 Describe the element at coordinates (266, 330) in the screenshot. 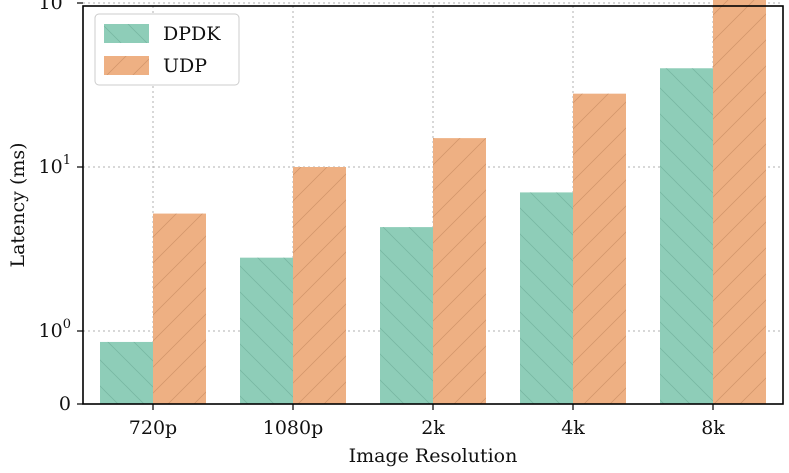

I see `bar-hatch-dpdk-1080p` at that location.